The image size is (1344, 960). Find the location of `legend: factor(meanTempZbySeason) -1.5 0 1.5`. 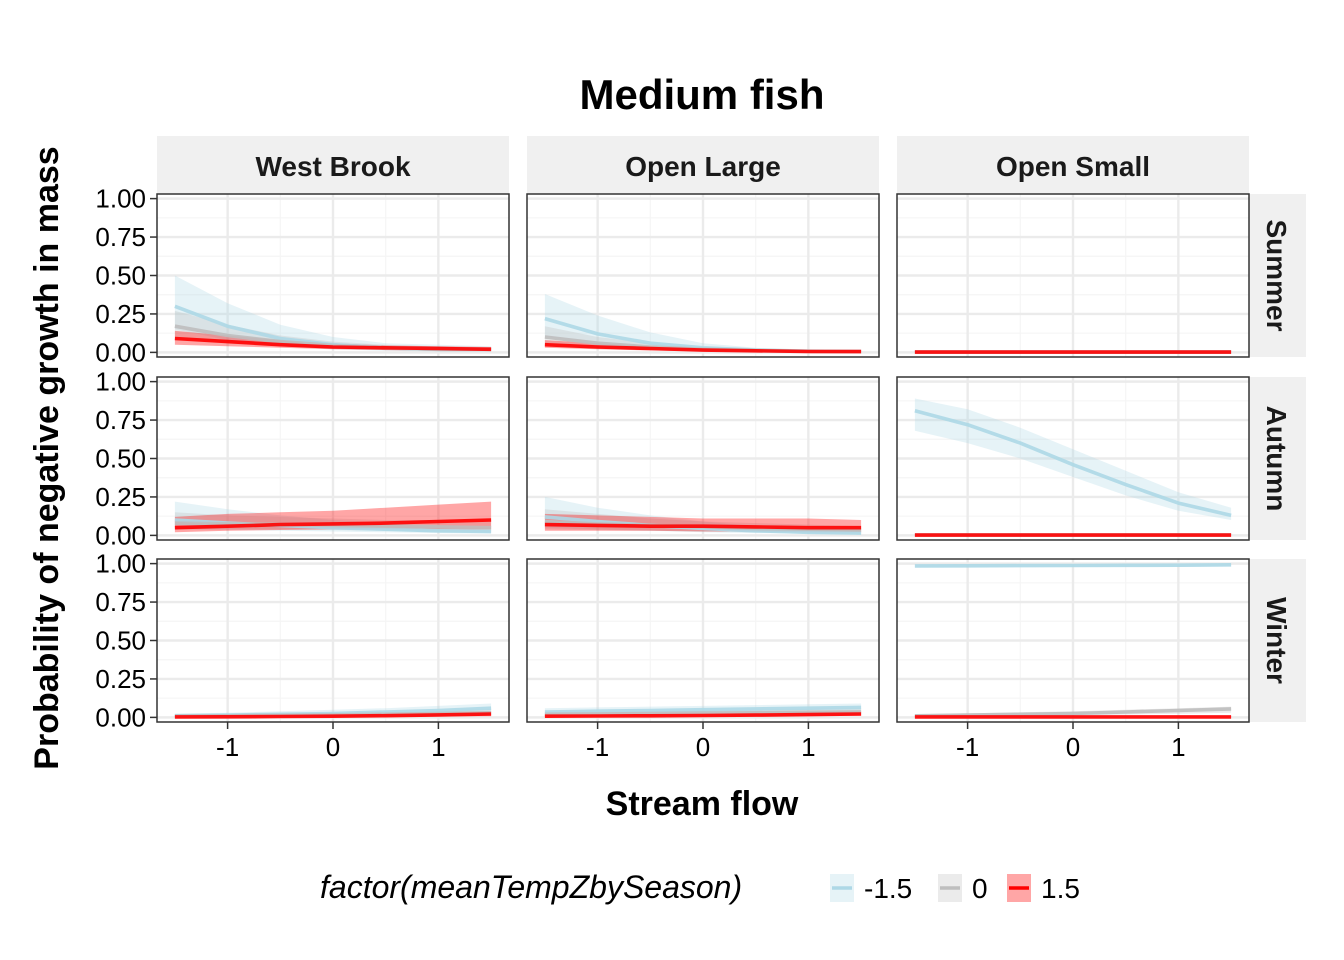

legend: factor(meanTempZbySeason) -1.5 0 1.5 is located at coordinates (700, 887).